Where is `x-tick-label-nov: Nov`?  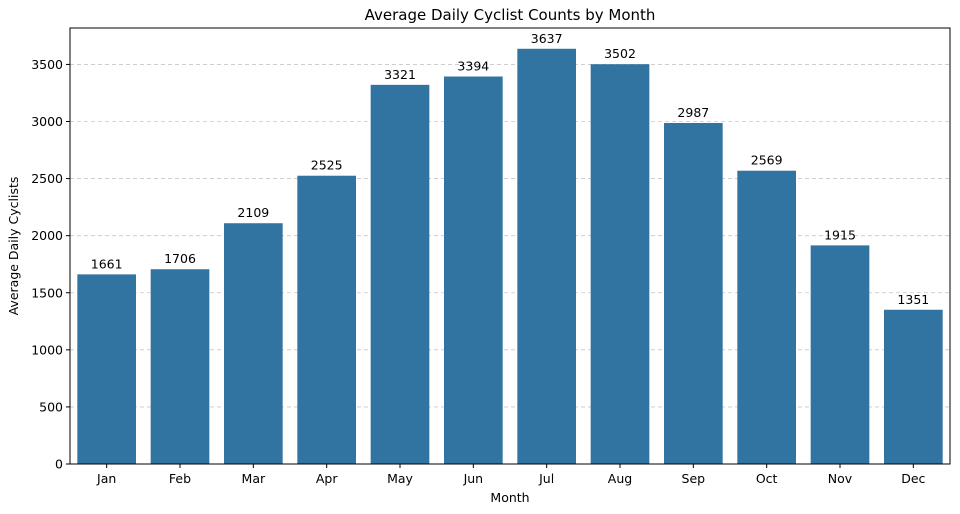 x-tick-label-nov: Nov is located at coordinates (840, 478).